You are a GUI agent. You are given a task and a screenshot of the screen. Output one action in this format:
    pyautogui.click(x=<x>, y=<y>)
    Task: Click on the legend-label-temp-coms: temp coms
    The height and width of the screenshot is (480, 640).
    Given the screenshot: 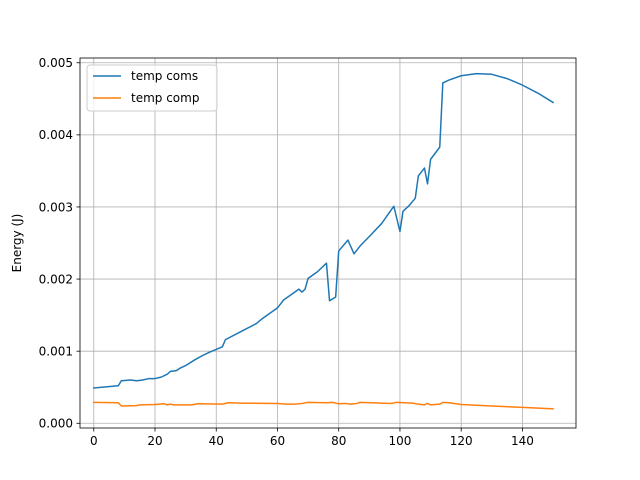 What is the action you would take?
    pyautogui.click(x=164, y=76)
    